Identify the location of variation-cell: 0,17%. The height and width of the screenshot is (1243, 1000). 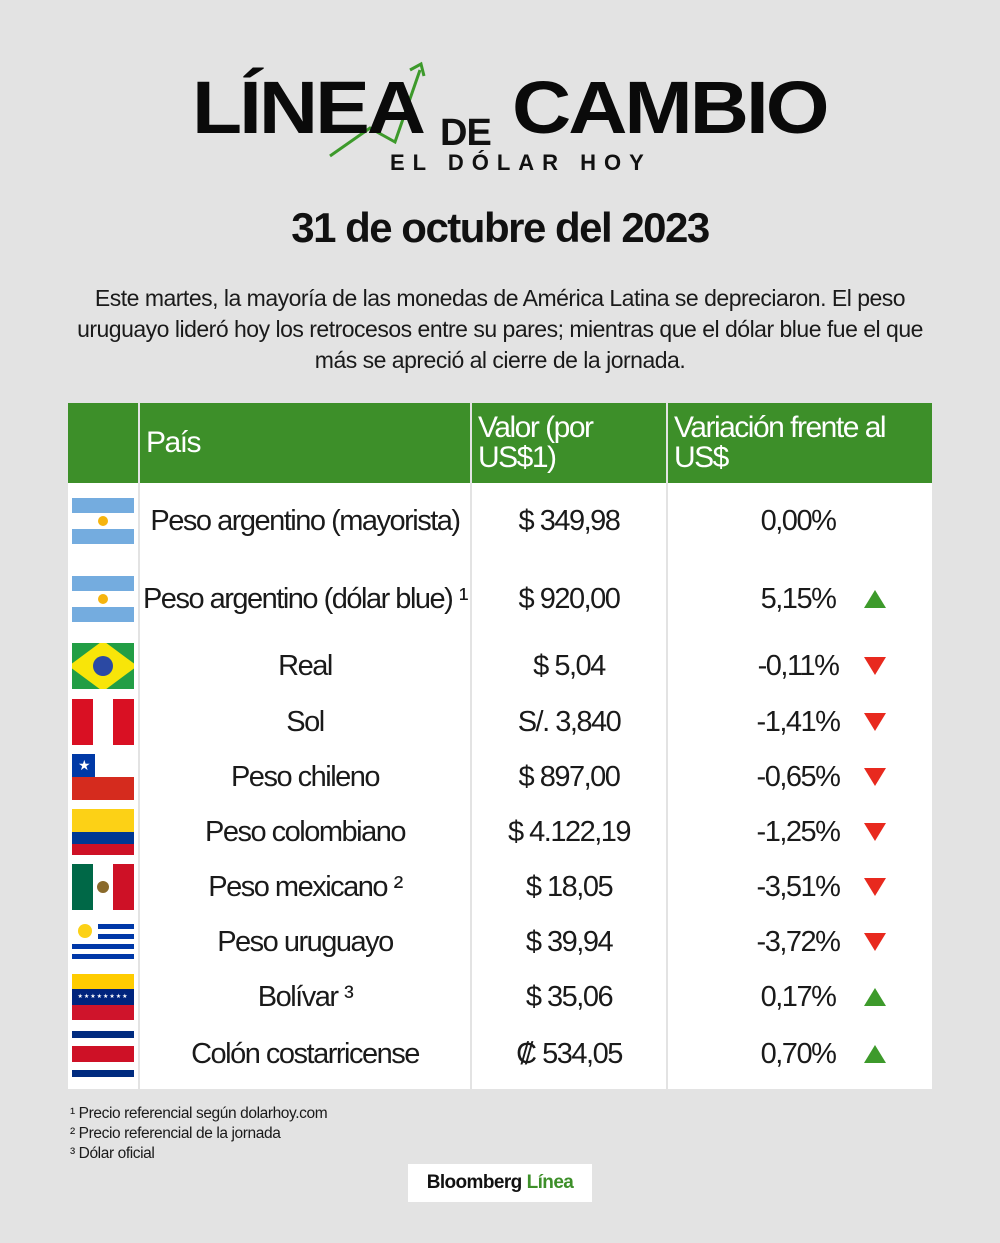
(800, 996).